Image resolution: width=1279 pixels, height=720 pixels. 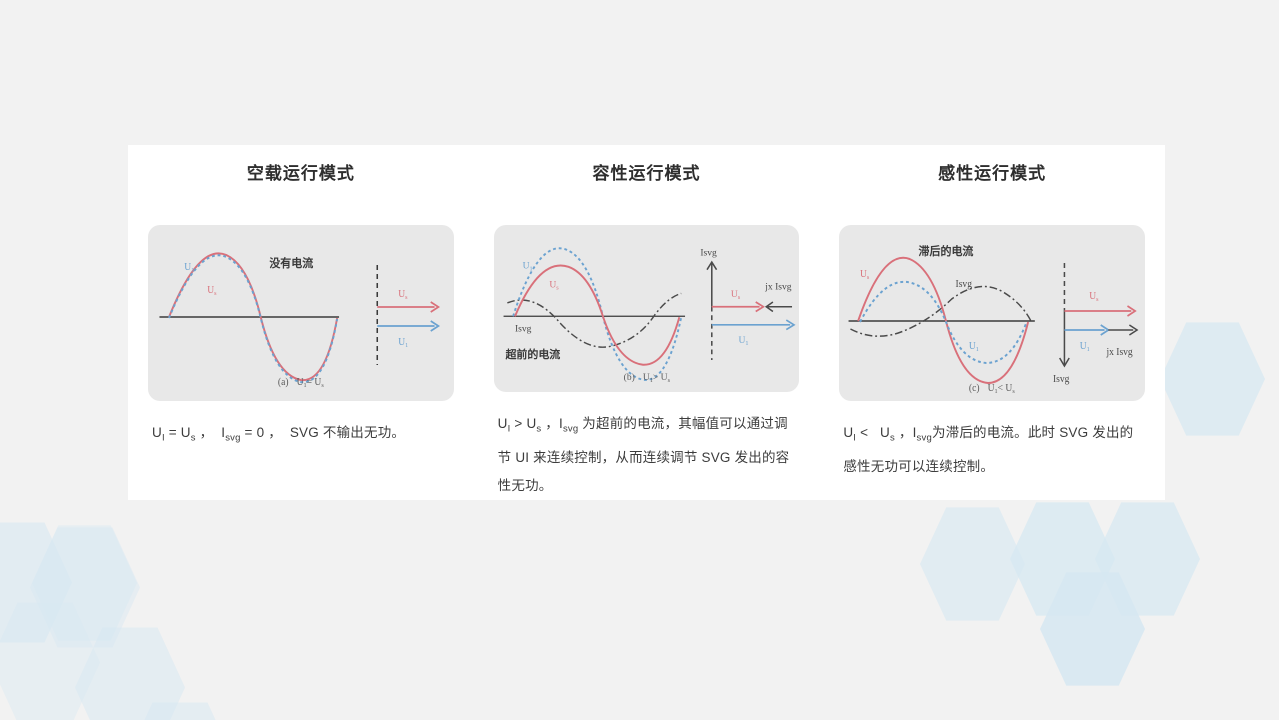 I want to click on panel-title: 容性运行模式, so click(x=646, y=173).